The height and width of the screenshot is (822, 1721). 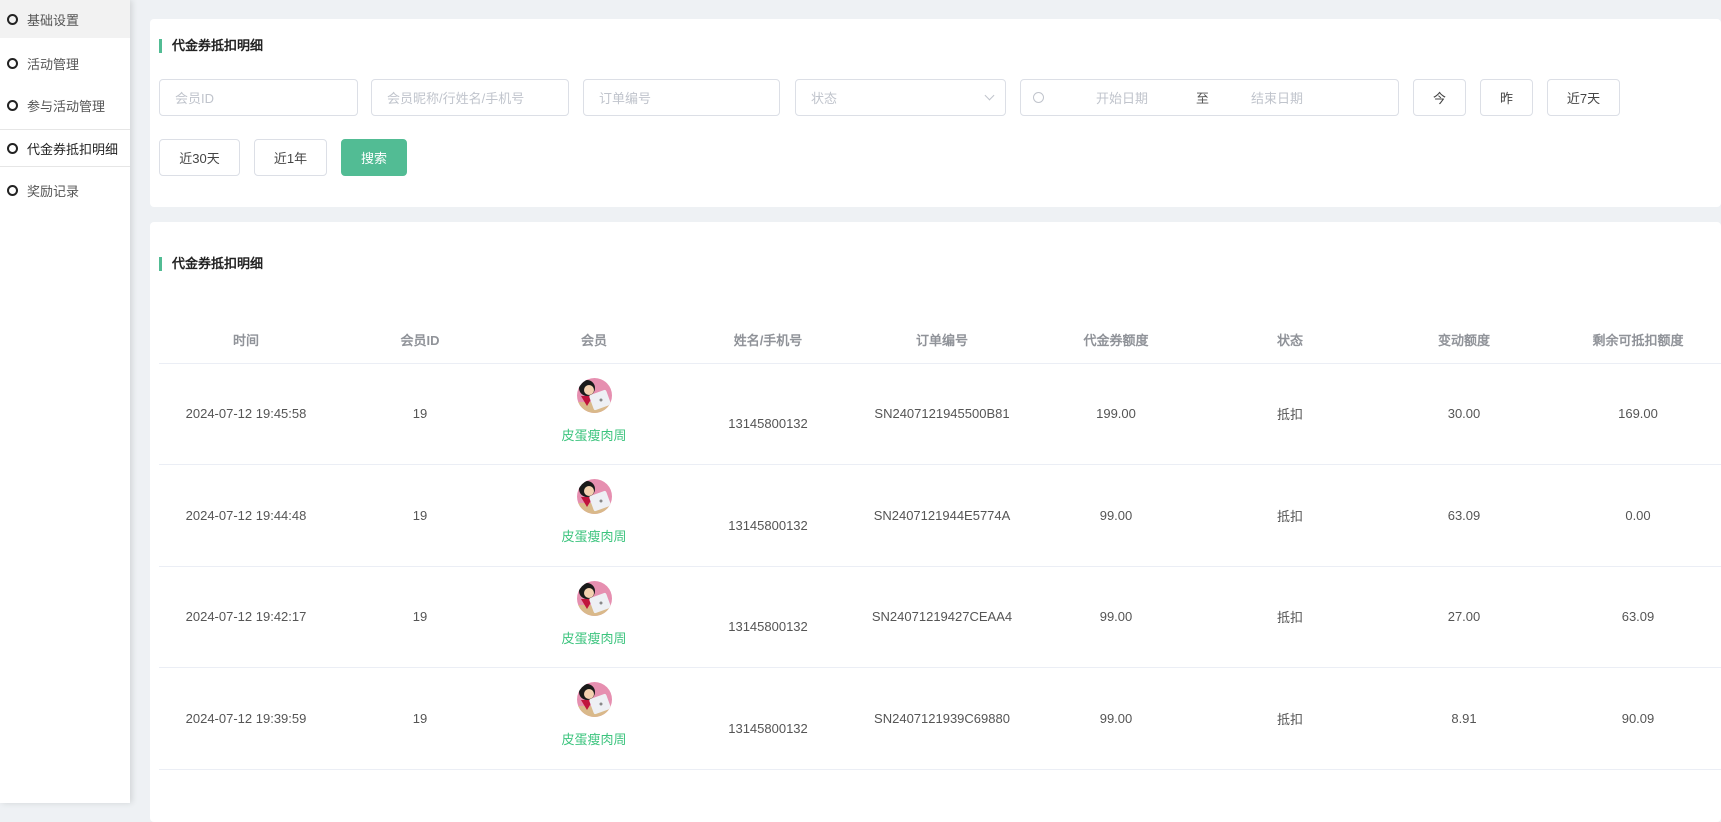 I want to click on sidebar-item-participation-management: 参与活动管理, so click(x=65, y=105).